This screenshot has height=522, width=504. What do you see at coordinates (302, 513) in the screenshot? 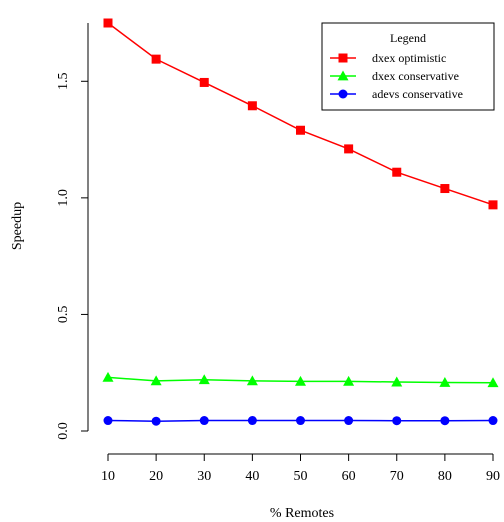
I see `x-axis-title: % Remotes` at bounding box center [302, 513].